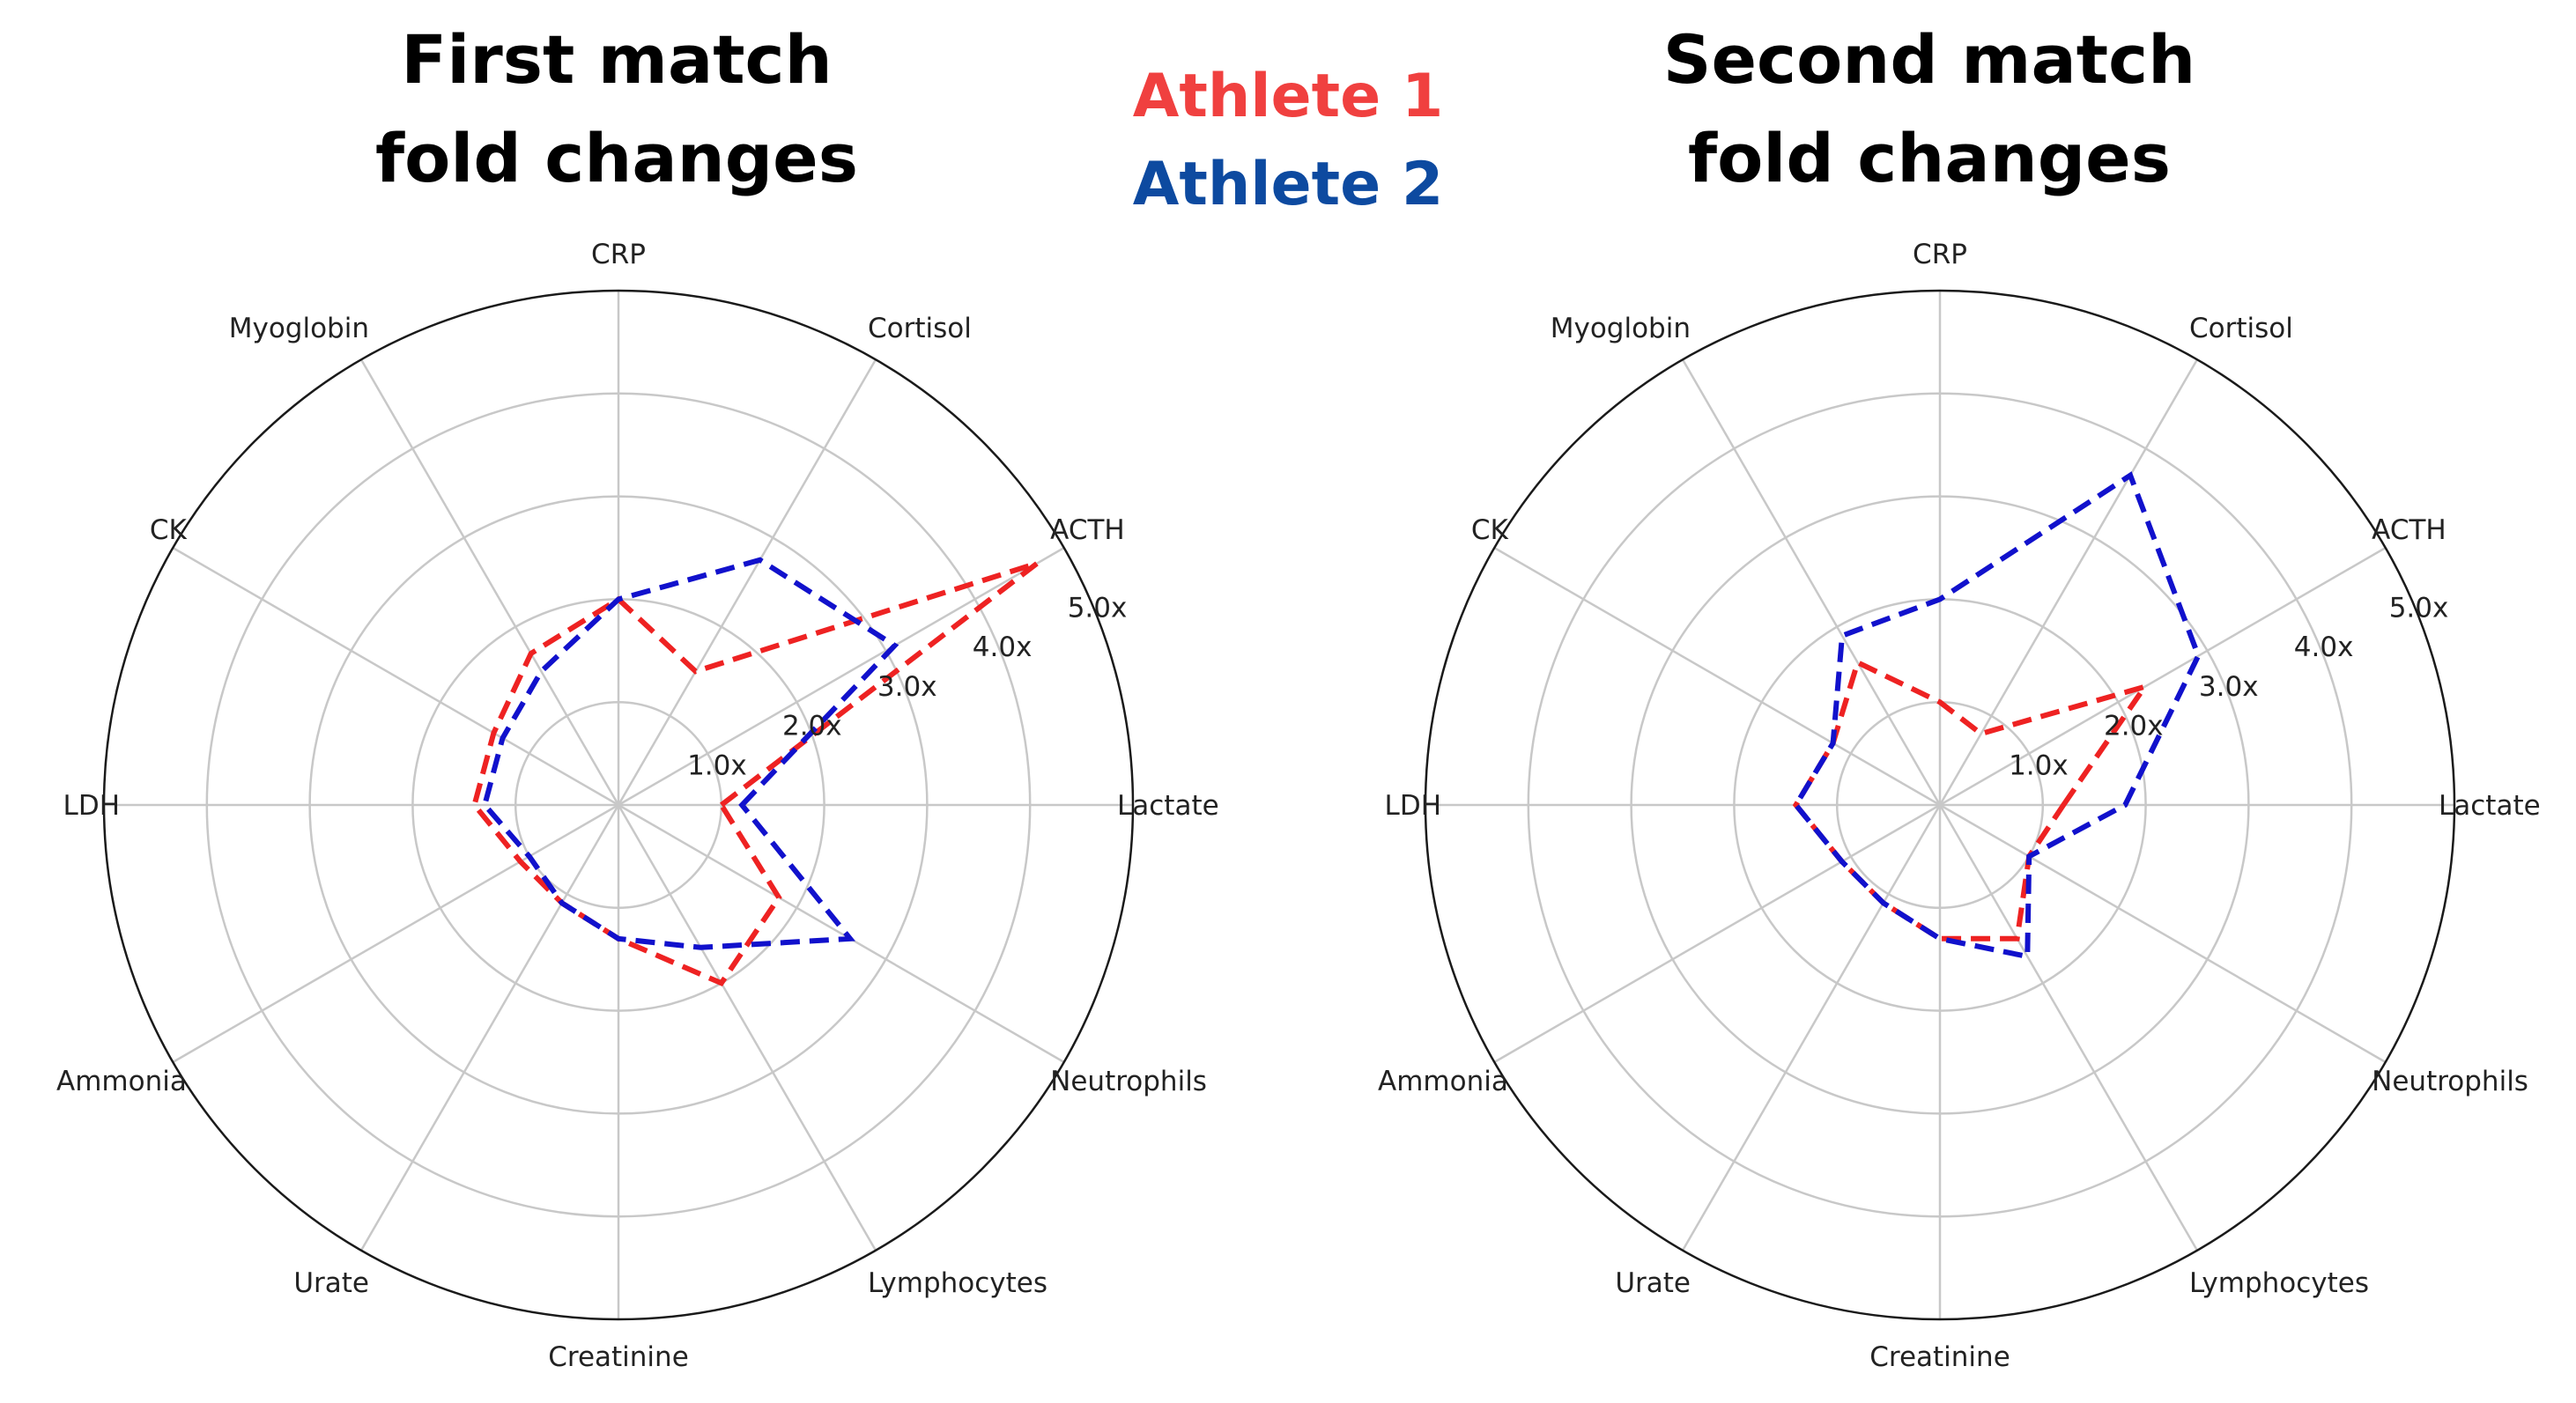  What do you see at coordinates (617, 109) in the screenshot?
I see `chart-title-first-match: First match fold changes` at bounding box center [617, 109].